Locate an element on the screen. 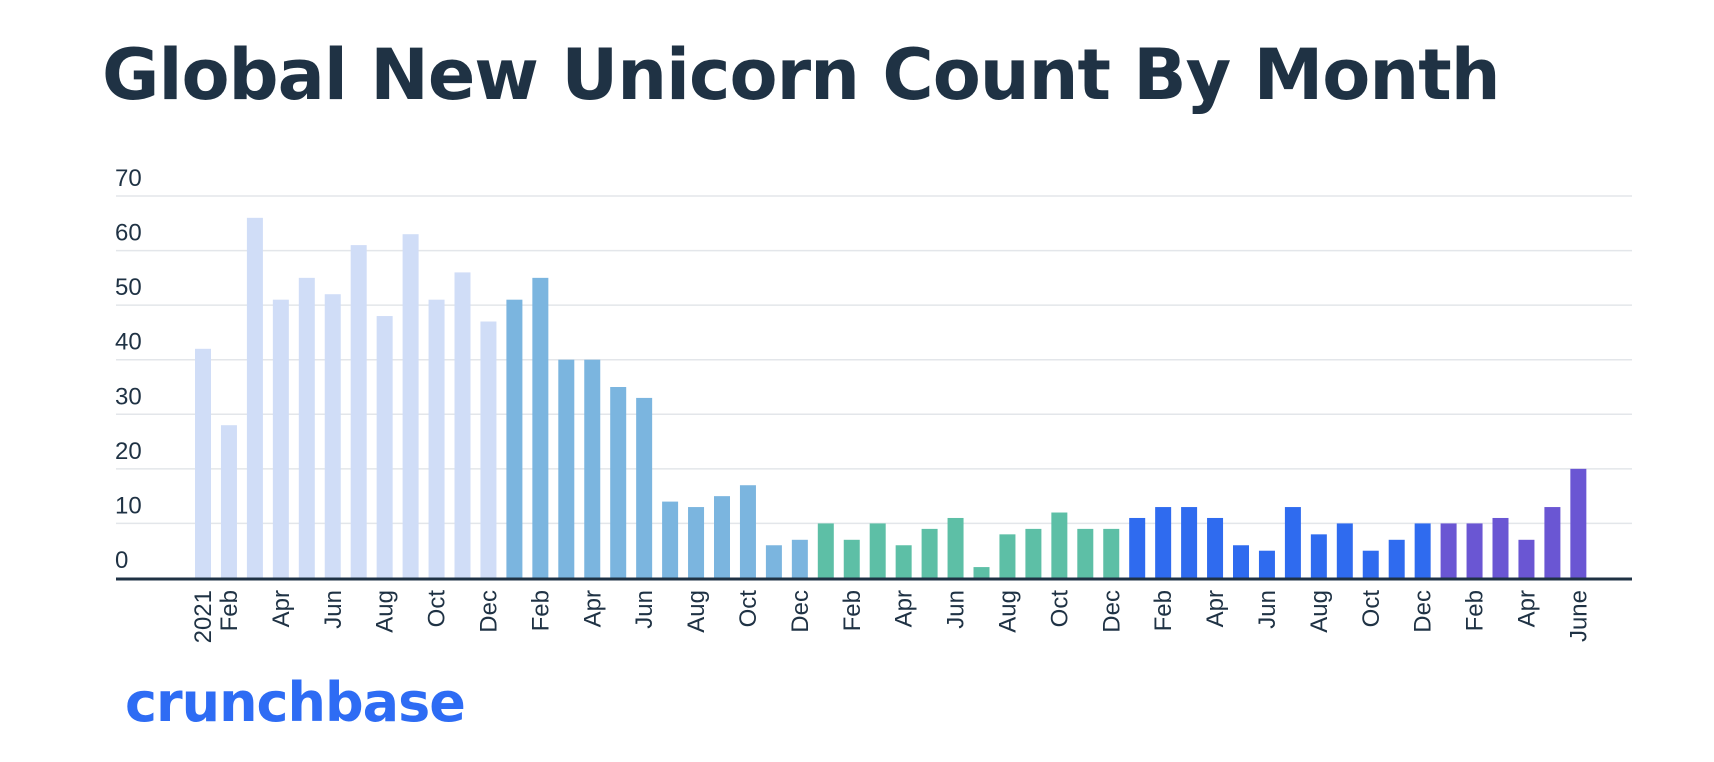  y-tick-label: 40 is located at coordinates (128, 342).